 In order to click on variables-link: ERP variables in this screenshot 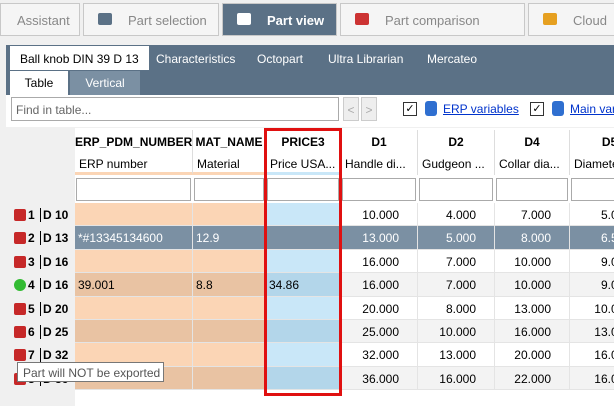, I will do `click(481, 109)`.